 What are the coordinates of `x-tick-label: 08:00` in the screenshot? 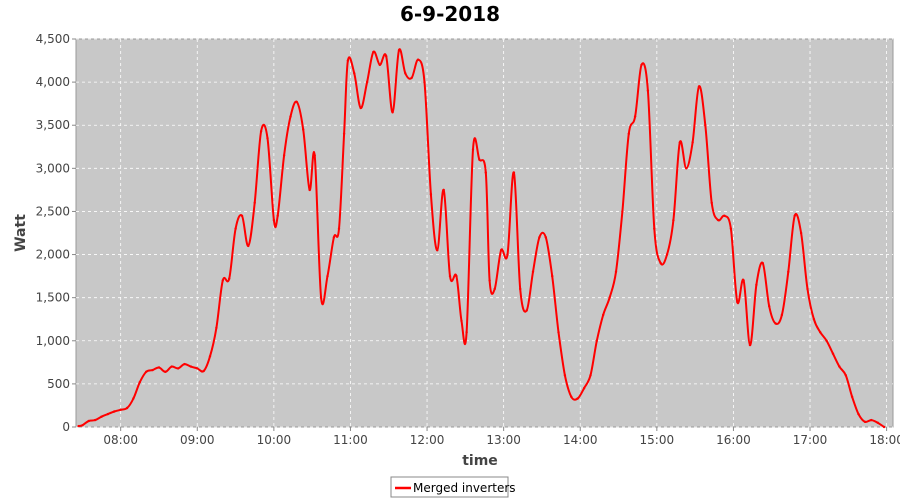 It's located at (120, 440).